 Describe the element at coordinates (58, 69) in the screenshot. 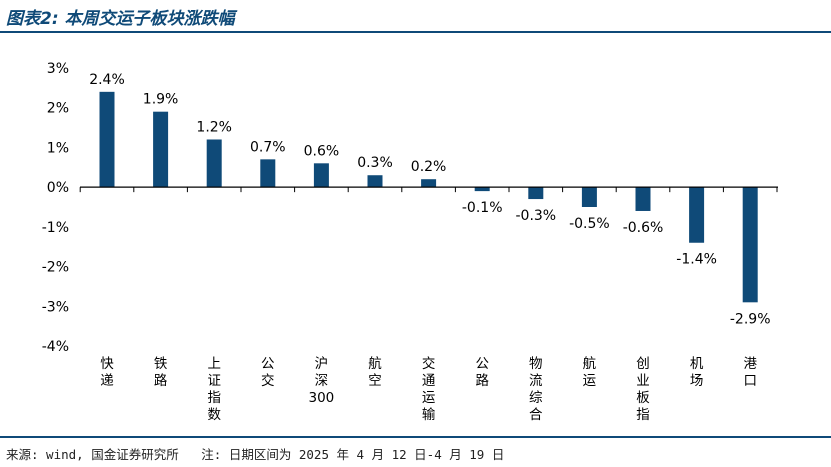

I see `y-tick-label: 3%` at that location.